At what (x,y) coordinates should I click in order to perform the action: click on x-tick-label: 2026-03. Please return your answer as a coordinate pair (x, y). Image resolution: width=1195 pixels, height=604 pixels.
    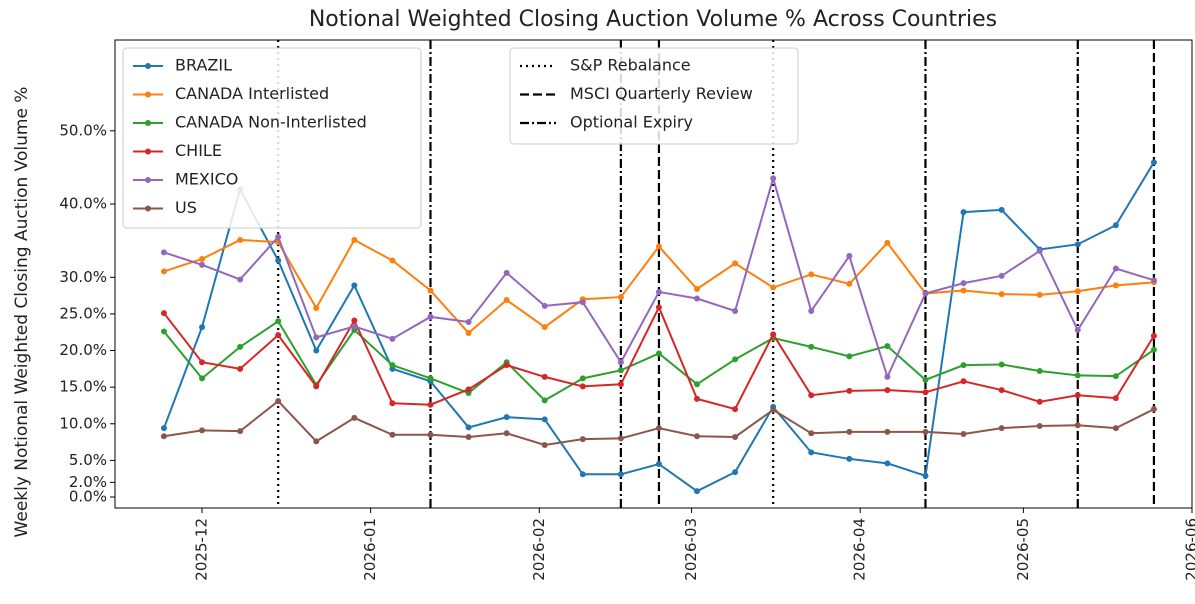
    Looking at the image, I should click on (691, 549).